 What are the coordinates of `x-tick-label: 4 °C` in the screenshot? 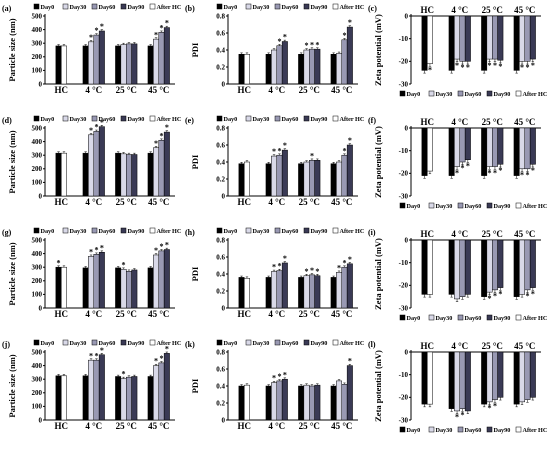 It's located at (459, 122).